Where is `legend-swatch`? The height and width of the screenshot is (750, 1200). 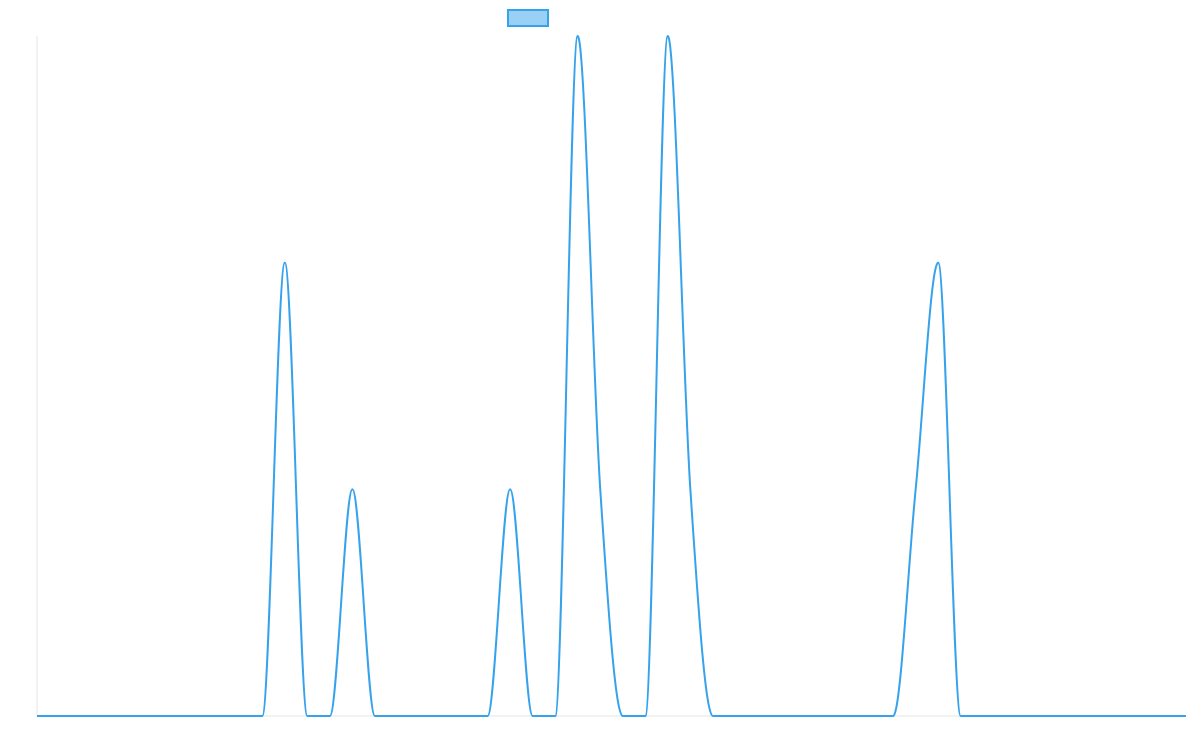 legend-swatch is located at coordinates (528, 18).